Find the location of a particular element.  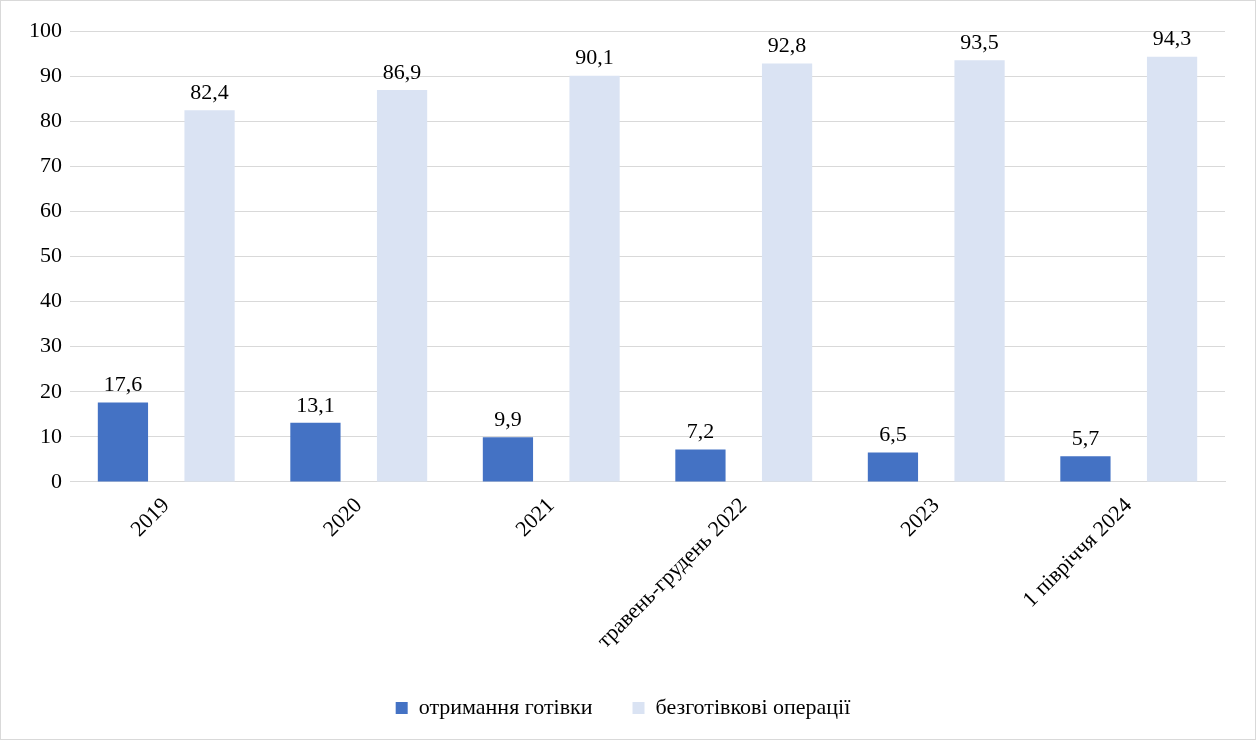

data-label: 17,6 is located at coordinates (123, 384).